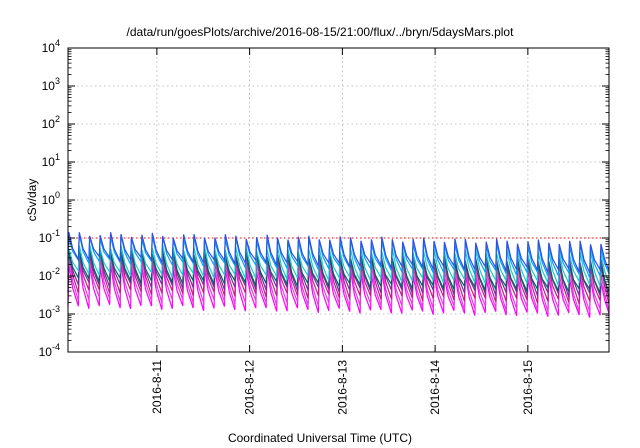  Describe the element at coordinates (51, 122) in the screenshot. I see `y-tick-label: 10²` at that location.